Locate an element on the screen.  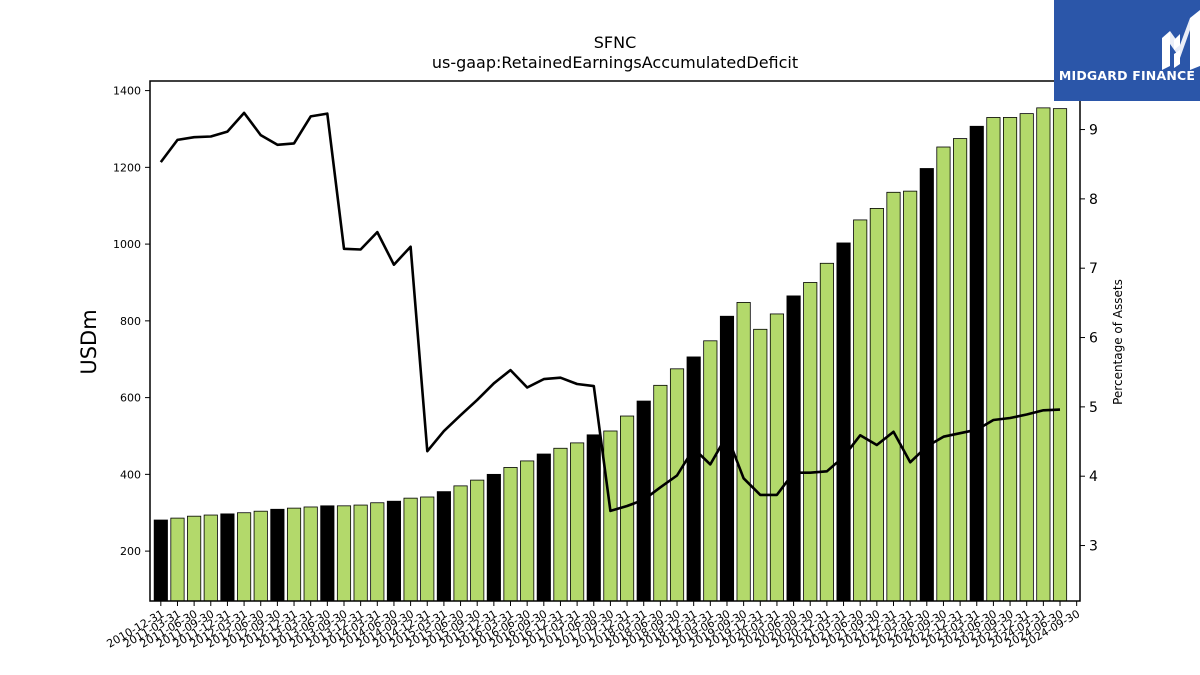
chart-title: SFNC is located at coordinates (615, 42).